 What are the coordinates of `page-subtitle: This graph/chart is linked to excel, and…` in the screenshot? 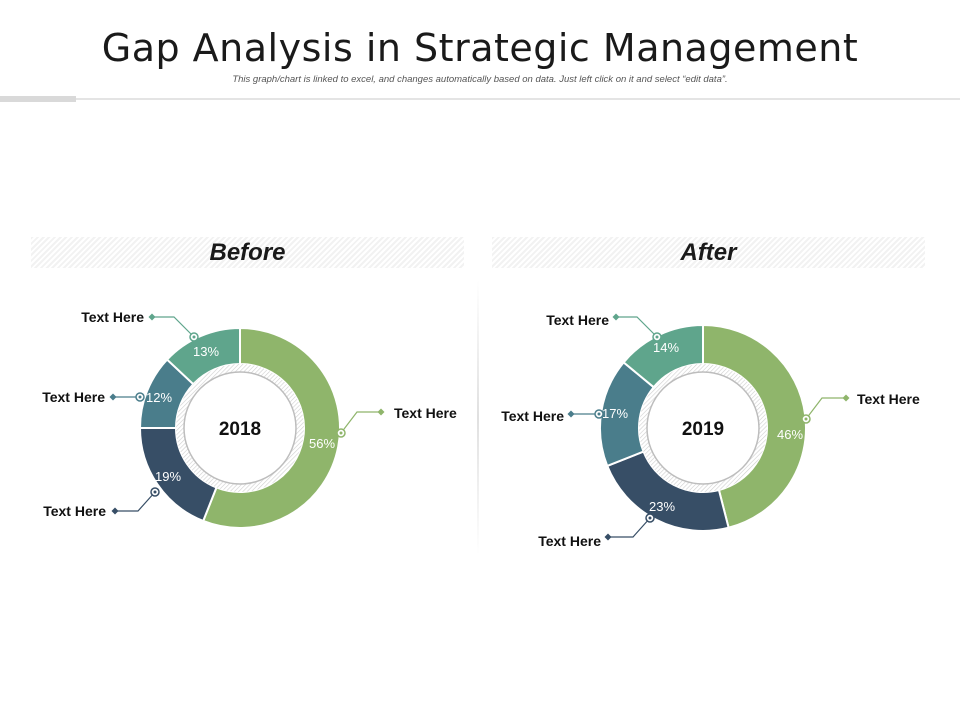 It's located at (480, 79).